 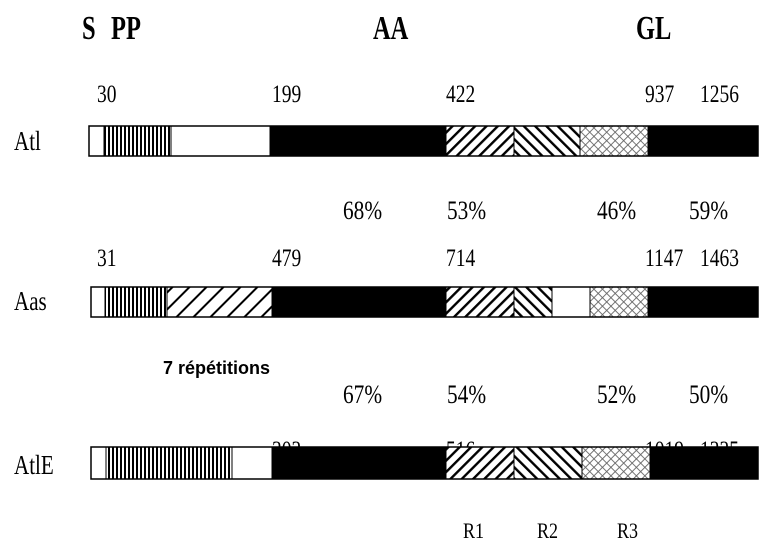 What do you see at coordinates (287, 94) in the screenshot?
I see `atl-pos-199: 199` at bounding box center [287, 94].